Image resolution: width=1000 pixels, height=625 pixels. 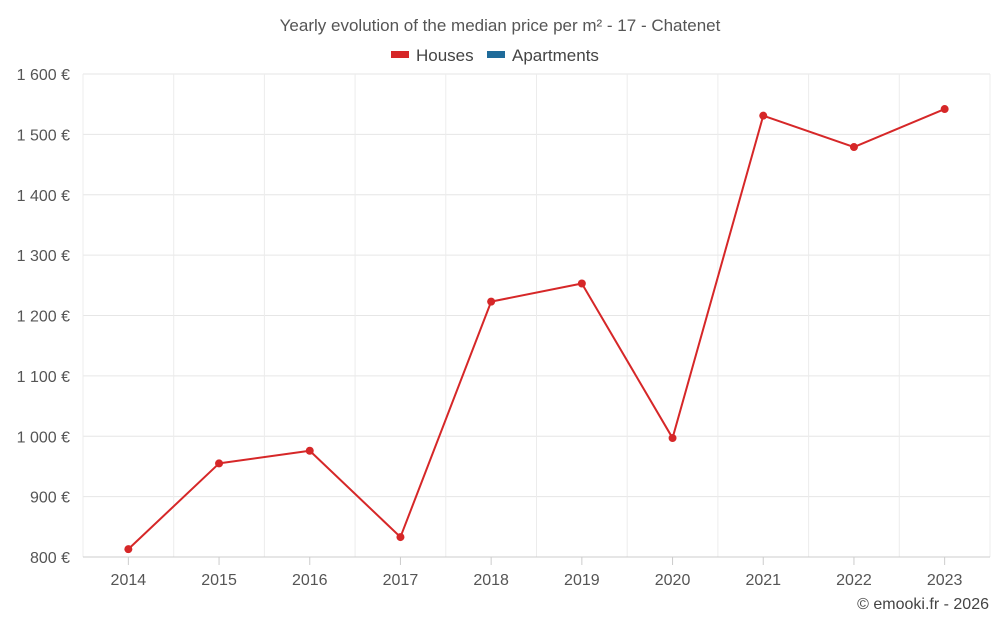 What do you see at coordinates (491, 580) in the screenshot?
I see `x-tick-label: 2018` at bounding box center [491, 580].